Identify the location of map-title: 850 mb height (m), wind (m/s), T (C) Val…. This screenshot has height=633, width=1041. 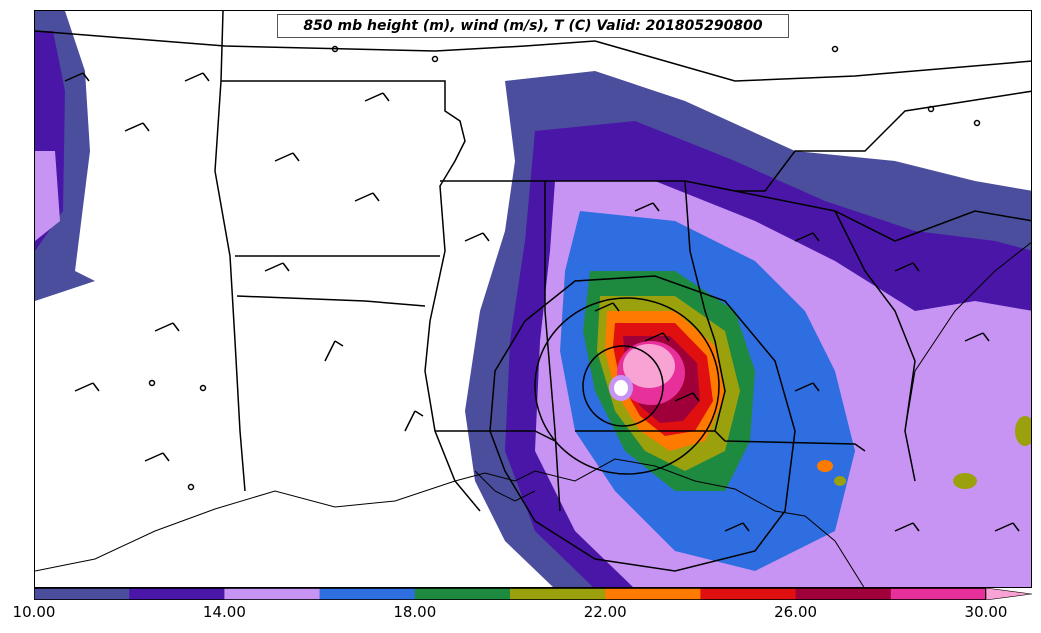
(533, 26).